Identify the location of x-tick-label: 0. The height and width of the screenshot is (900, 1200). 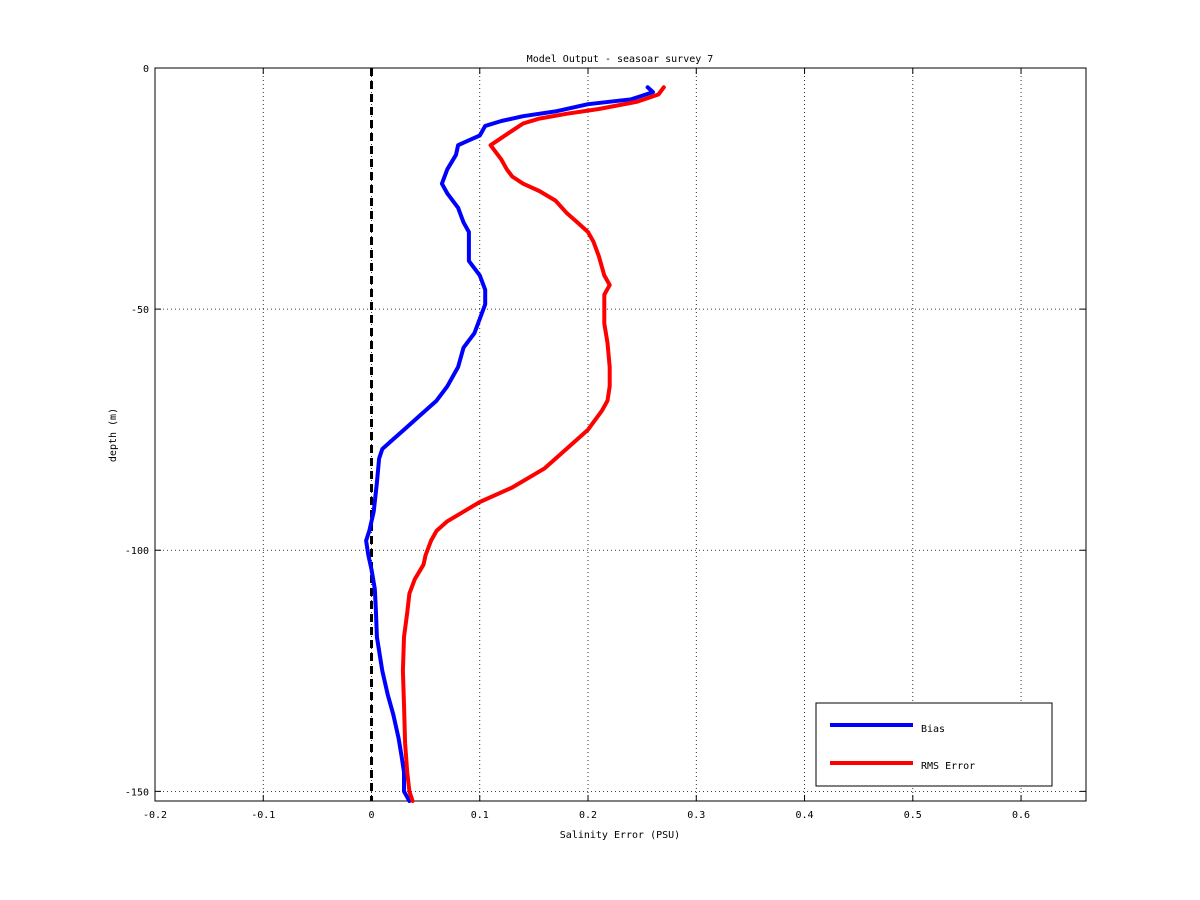
(371, 815).